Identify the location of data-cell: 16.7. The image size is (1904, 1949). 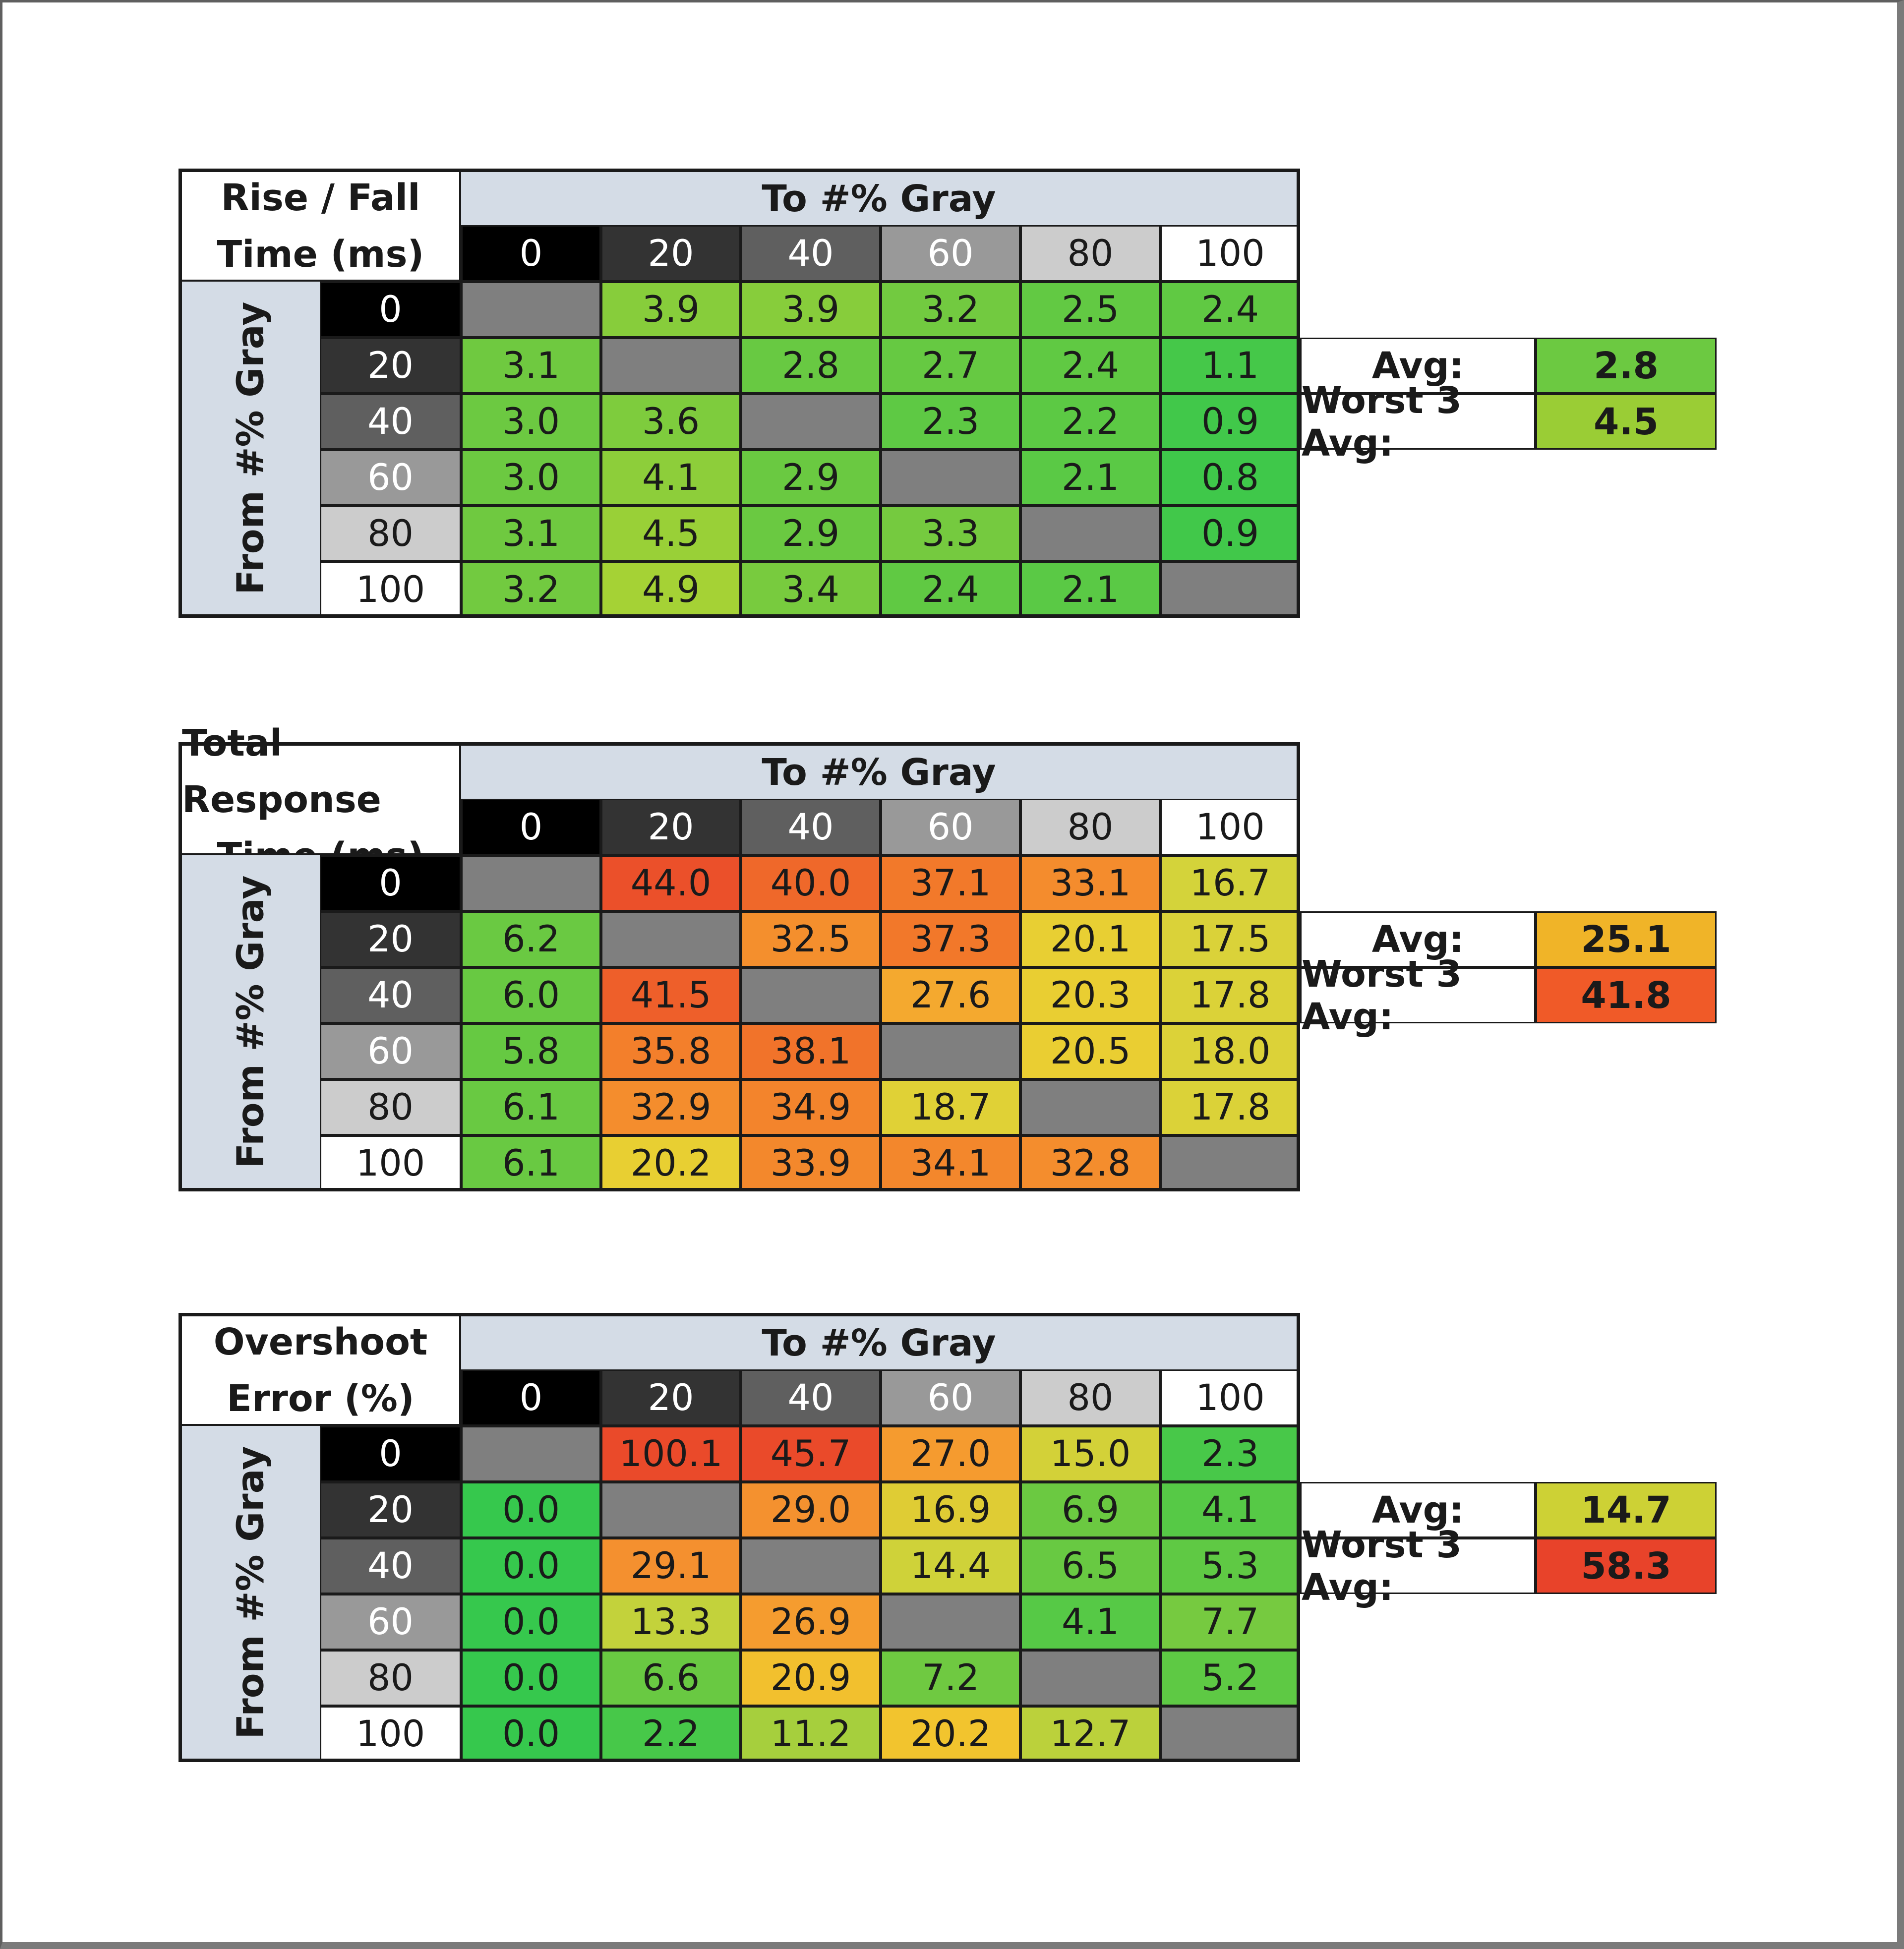
(1230, 883).